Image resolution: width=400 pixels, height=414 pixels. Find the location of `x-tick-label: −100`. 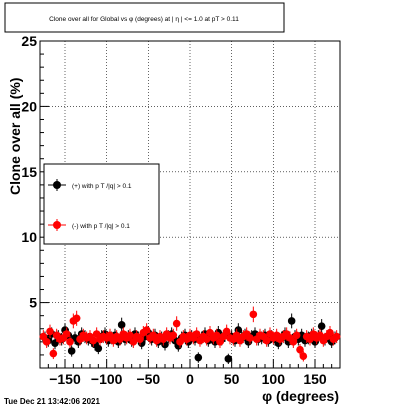

x-tick-label: −100 is located at coordinates (107, 379).